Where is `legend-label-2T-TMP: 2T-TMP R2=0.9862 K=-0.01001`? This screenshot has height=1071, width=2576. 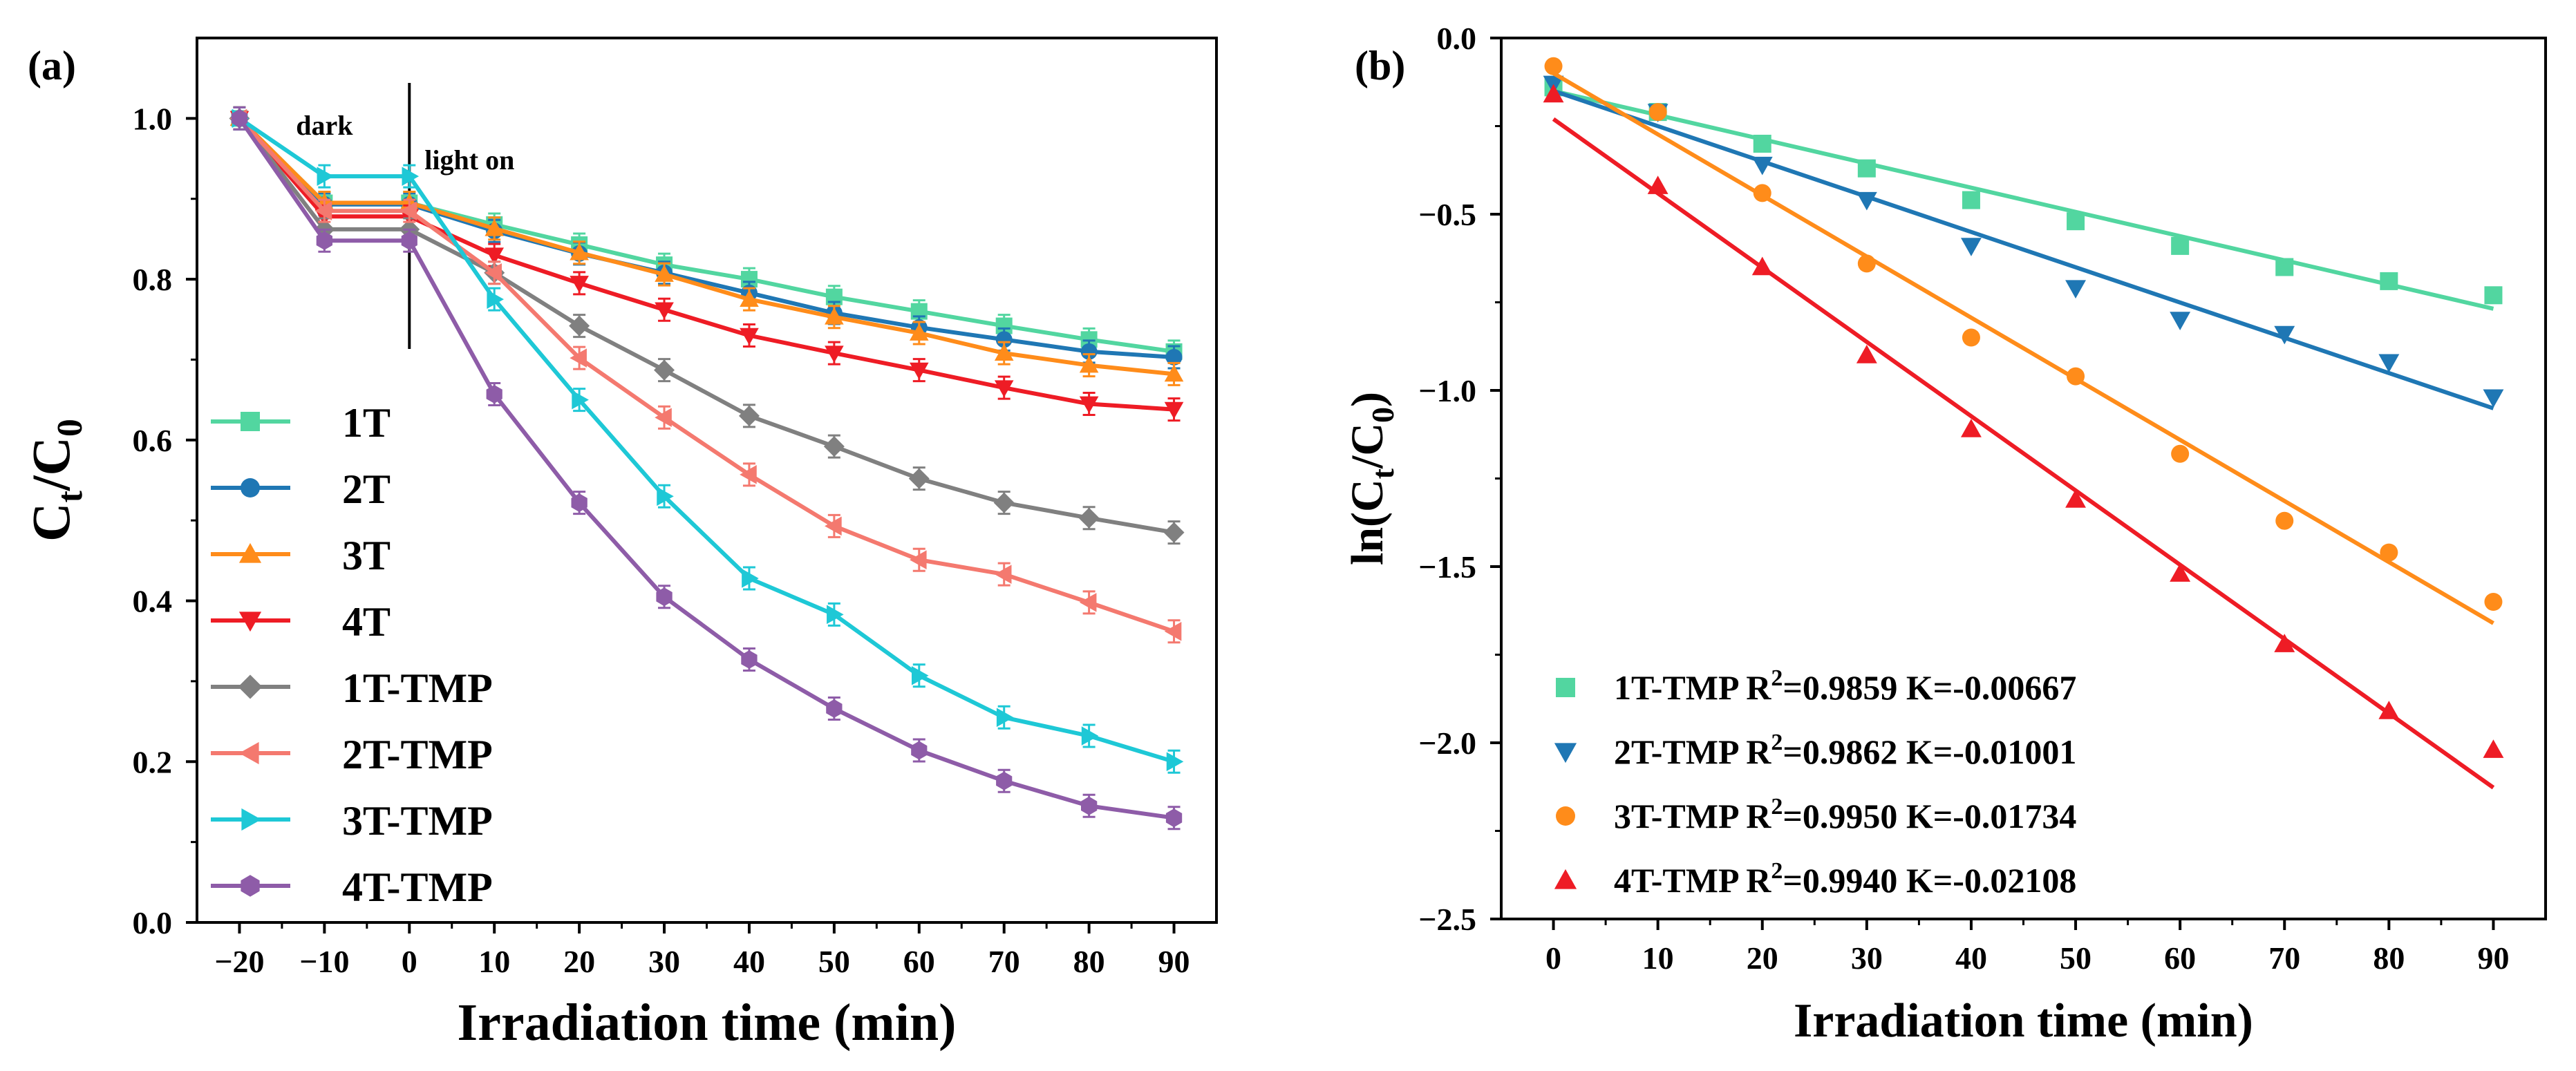
legend-label-2T-TMP: 2T-TMP R2=0.9862 K=-0.01001 is located at coordinates (1845, 750).